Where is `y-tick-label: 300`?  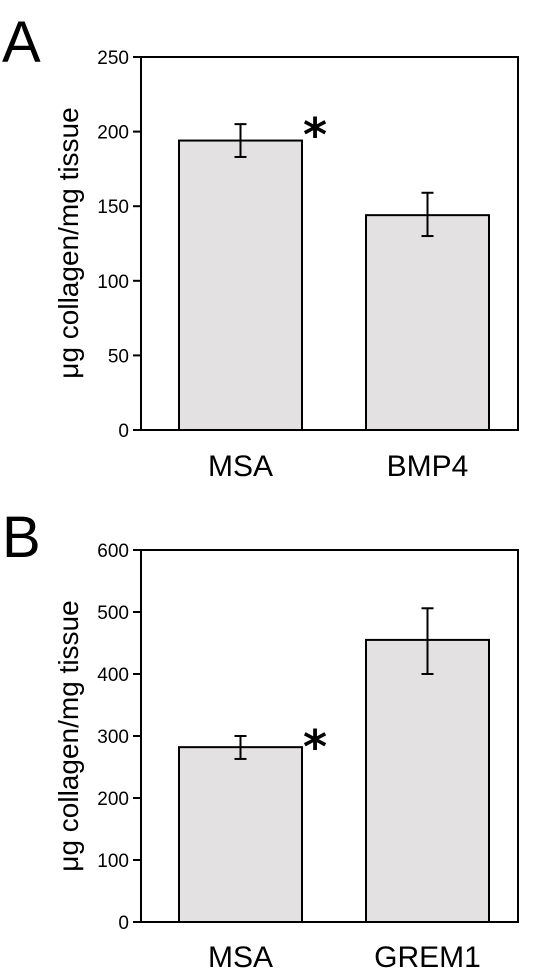 y-tick-label: 300 is located at coordinates (113, 737).